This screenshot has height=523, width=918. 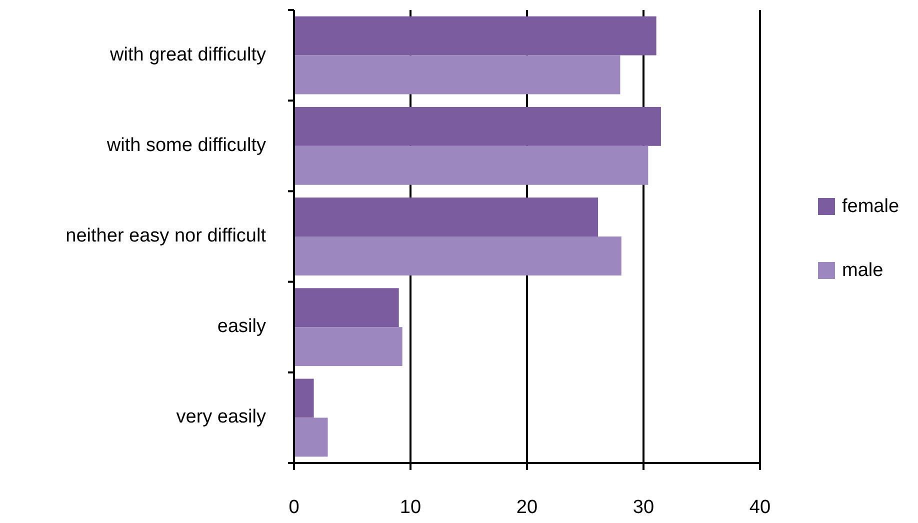 What do you see at coordinates (186, 145) in the screenshot?
I see `y-tick-label: with some difficulty` at bounding box center [186, 145].